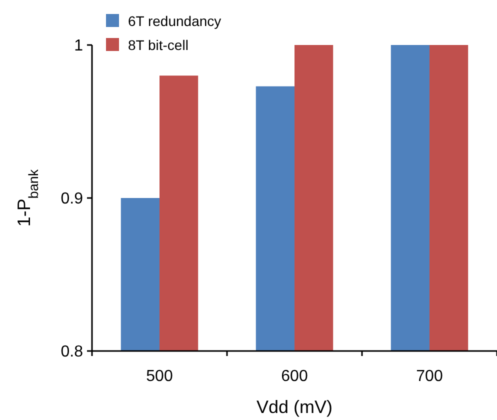 Image resolution: width=497 pixels, height=420 pixels. Describe the element at coordinates (72, 199) in the screenshot. I see `y-tick-label: 0.9` at that location.